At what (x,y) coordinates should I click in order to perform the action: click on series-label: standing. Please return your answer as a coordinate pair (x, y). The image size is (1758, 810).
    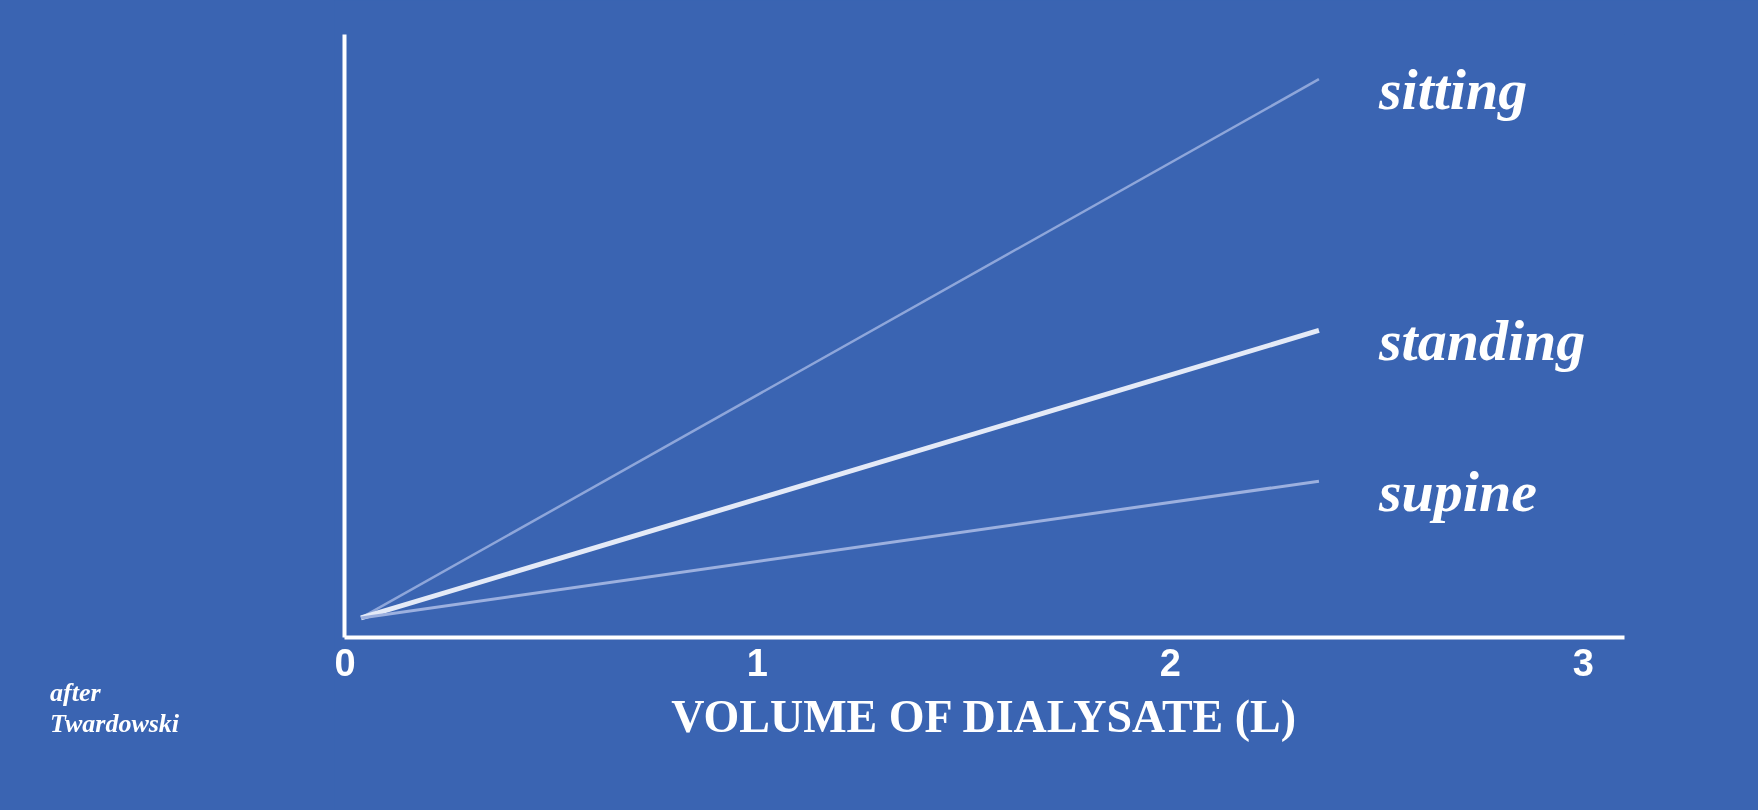
    Looking at the image, I should click on (1481, 340).